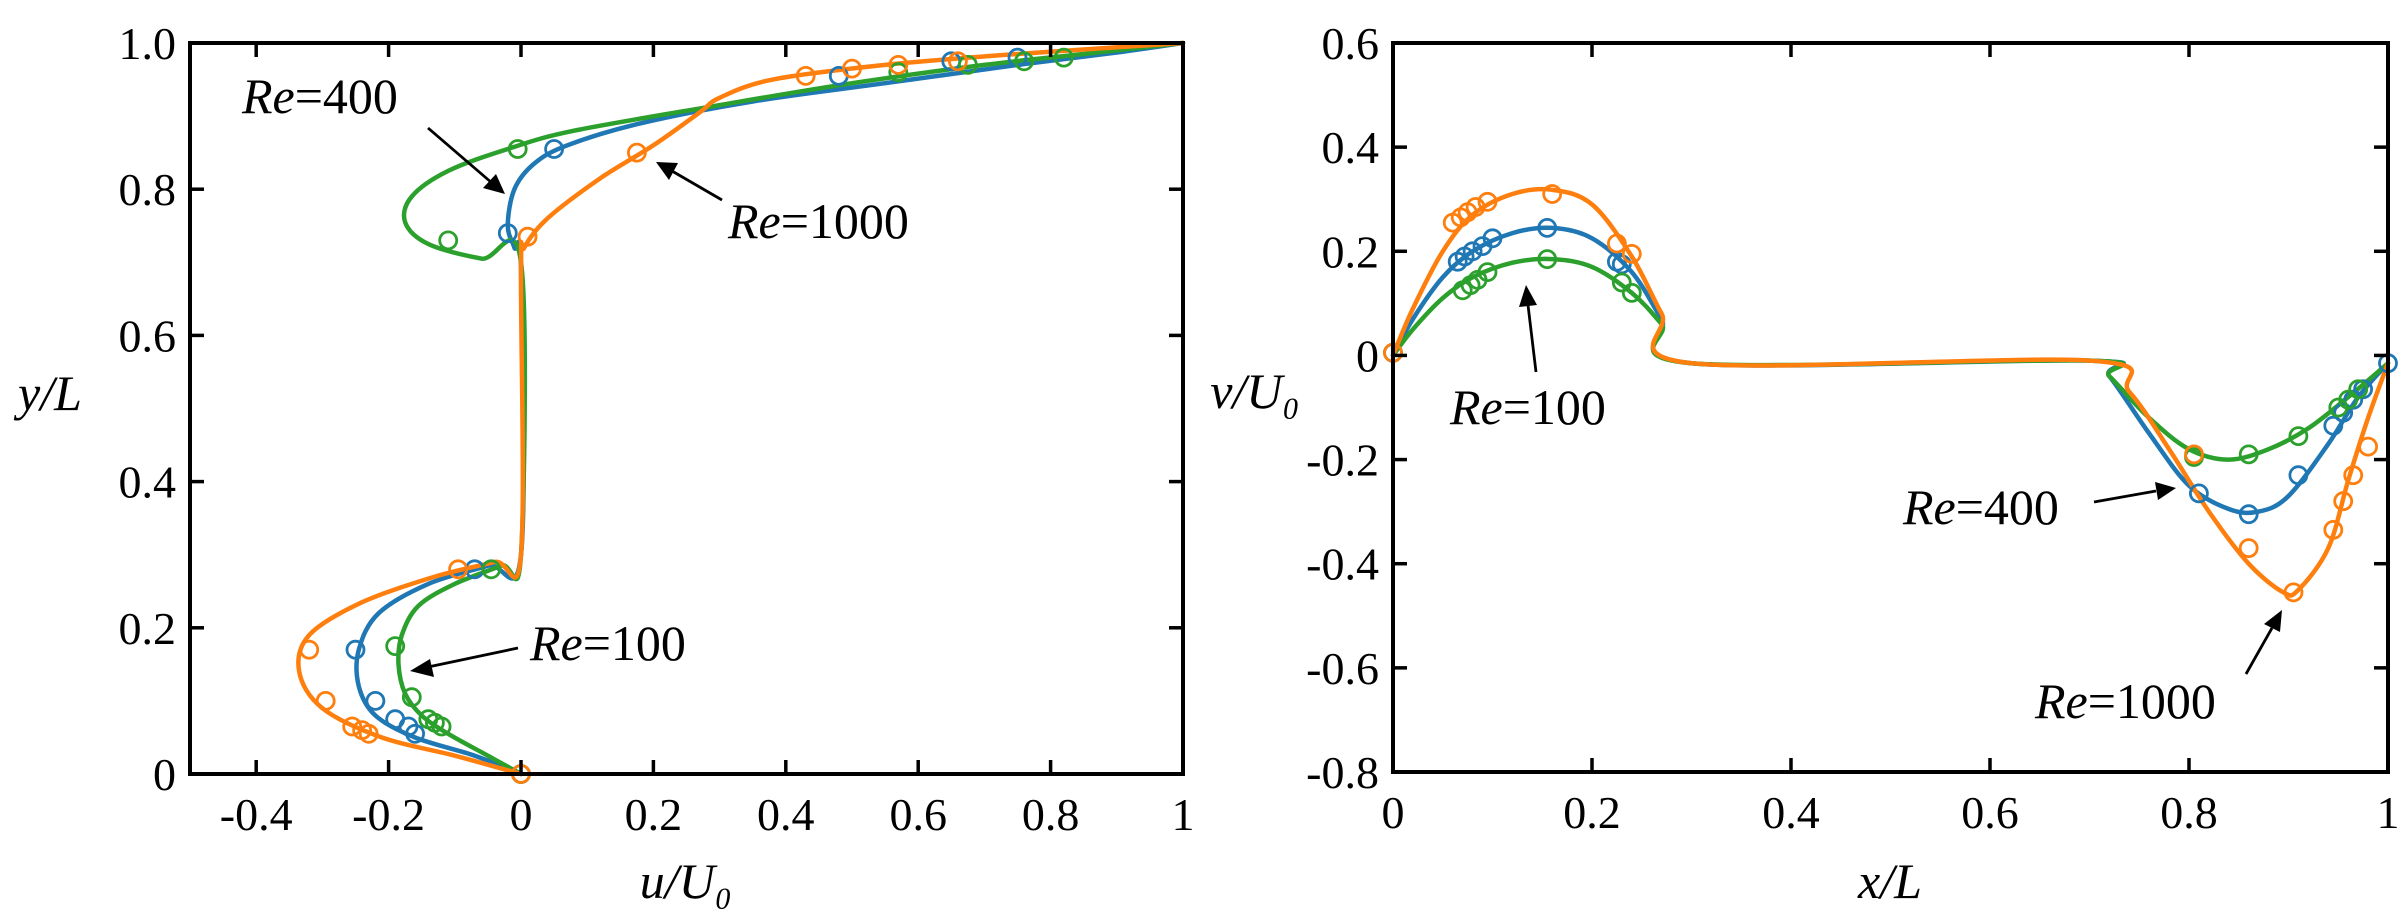 The height and width of the screenshot is (912, 2402). Describe the element at coordinates (1889, 881) in the screenshot. I see `right-x-axis-label: x/L` at that location.